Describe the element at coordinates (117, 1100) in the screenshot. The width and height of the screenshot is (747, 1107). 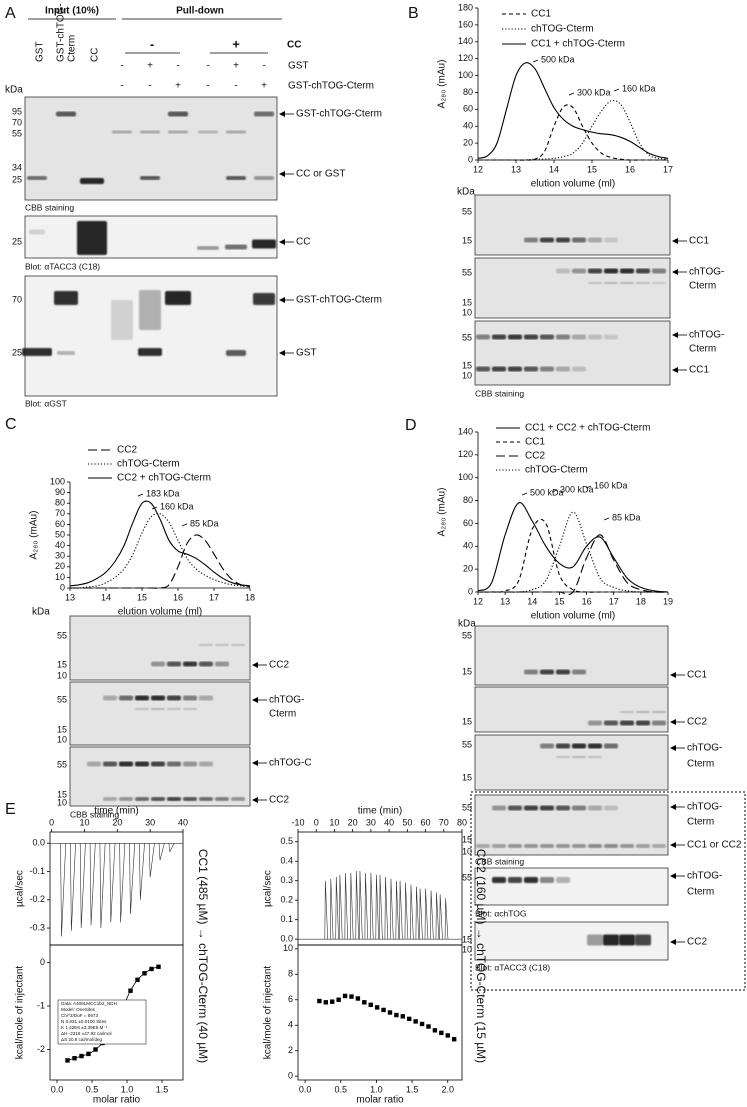
I see `label: molar ratio` at that location.